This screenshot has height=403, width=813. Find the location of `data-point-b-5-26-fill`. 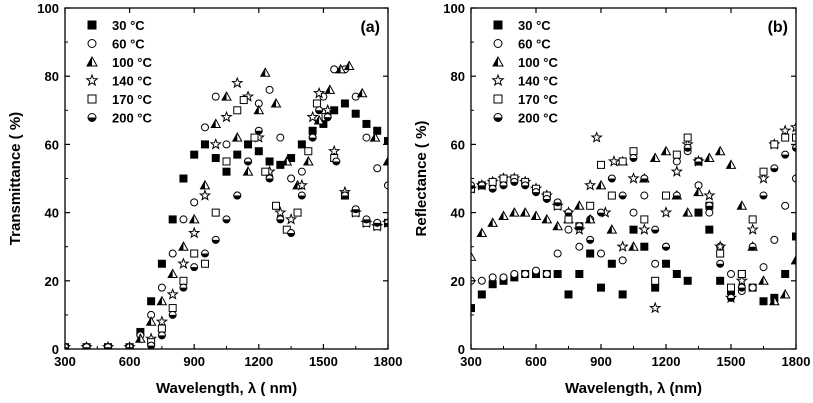

data-point-b-5-26-fill is located at coordinates (753, 248).